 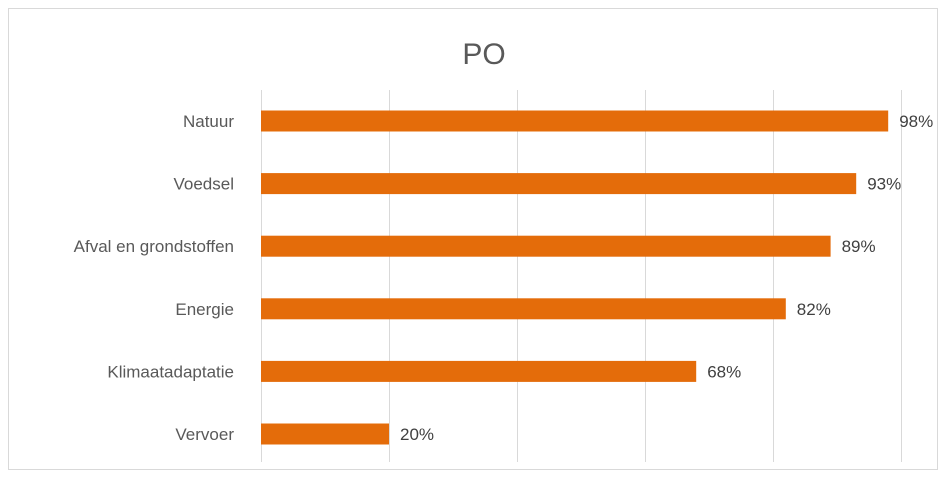 I want to click on category-label-4: Klimaatadaptatie, so click(x=170, y=371).